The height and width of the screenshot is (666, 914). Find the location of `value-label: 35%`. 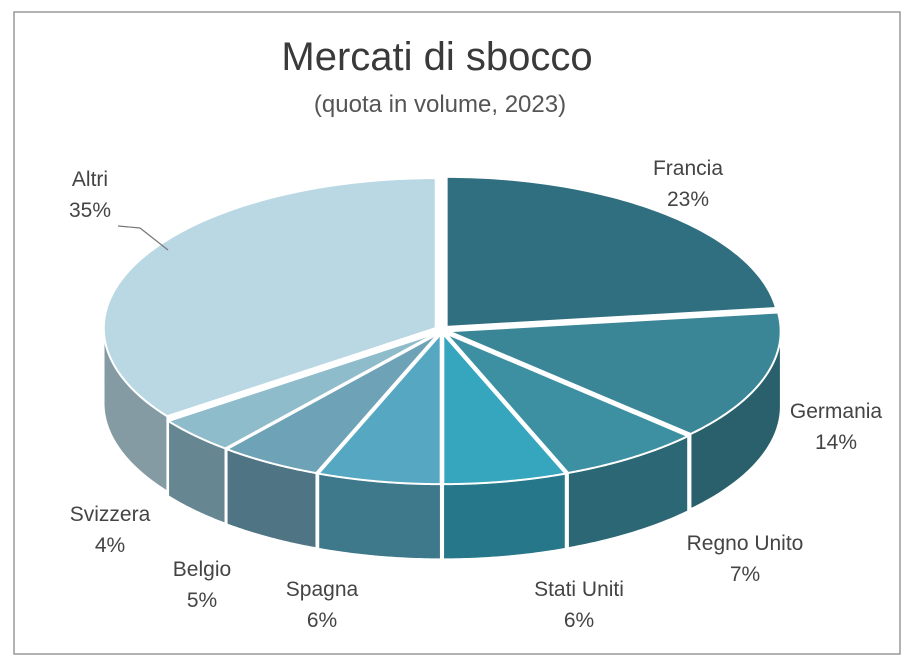

value-label: 35% is located at coordinates (90, 210).